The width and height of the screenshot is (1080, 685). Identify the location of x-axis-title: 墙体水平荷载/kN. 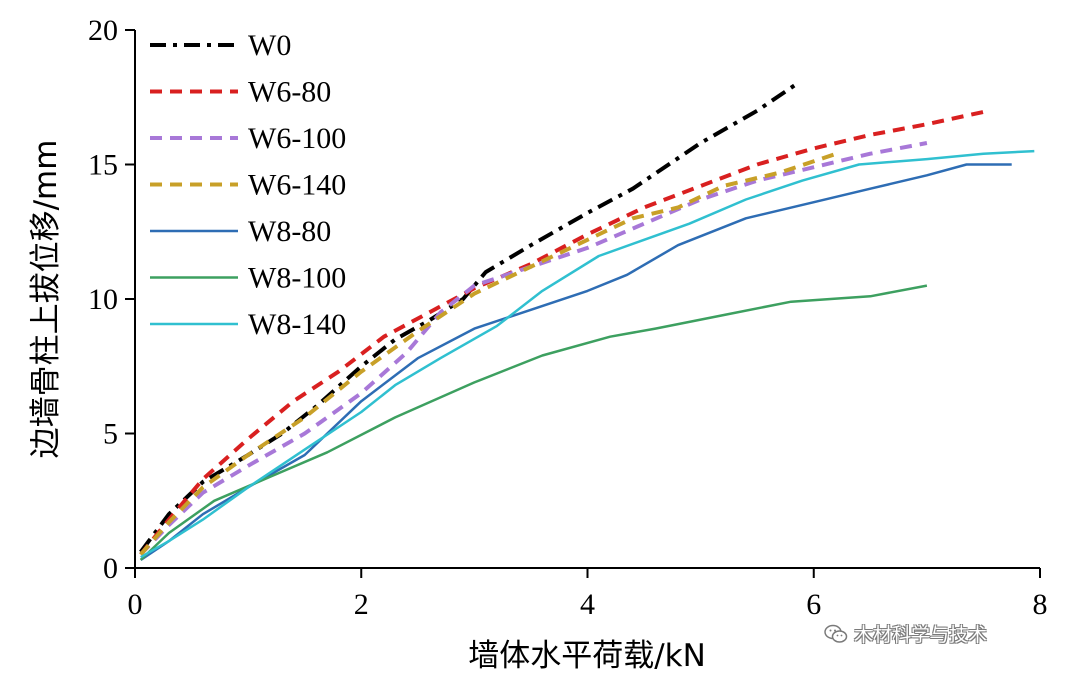
(587, 656).